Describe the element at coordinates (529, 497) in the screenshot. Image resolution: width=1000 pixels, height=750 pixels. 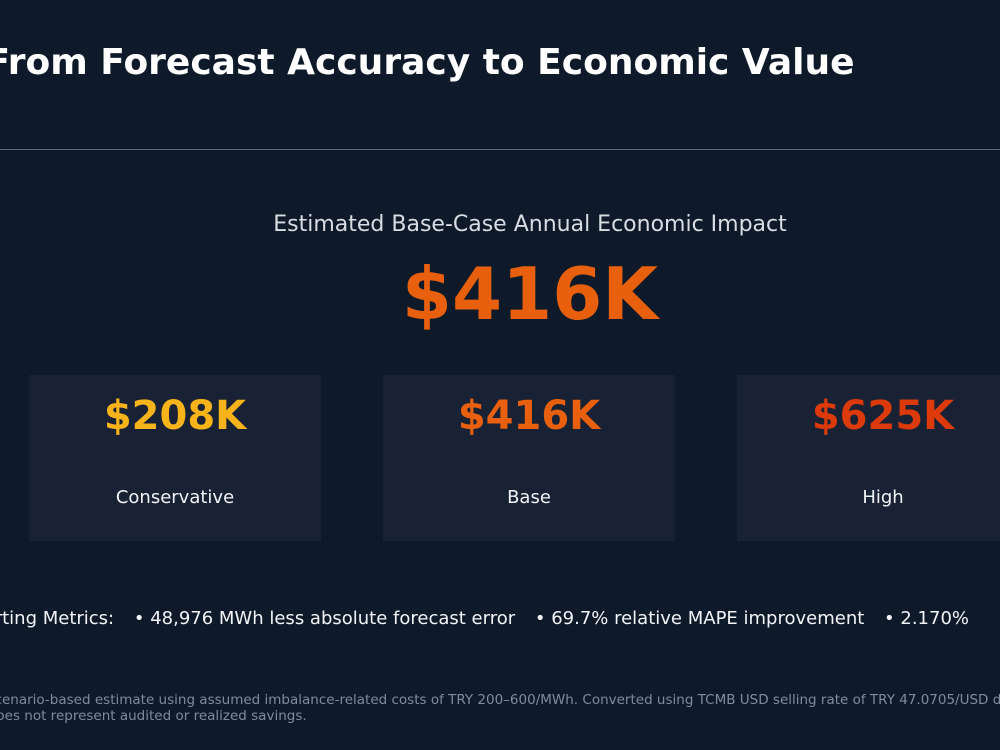
I see `scenario-label: Base` at that location.